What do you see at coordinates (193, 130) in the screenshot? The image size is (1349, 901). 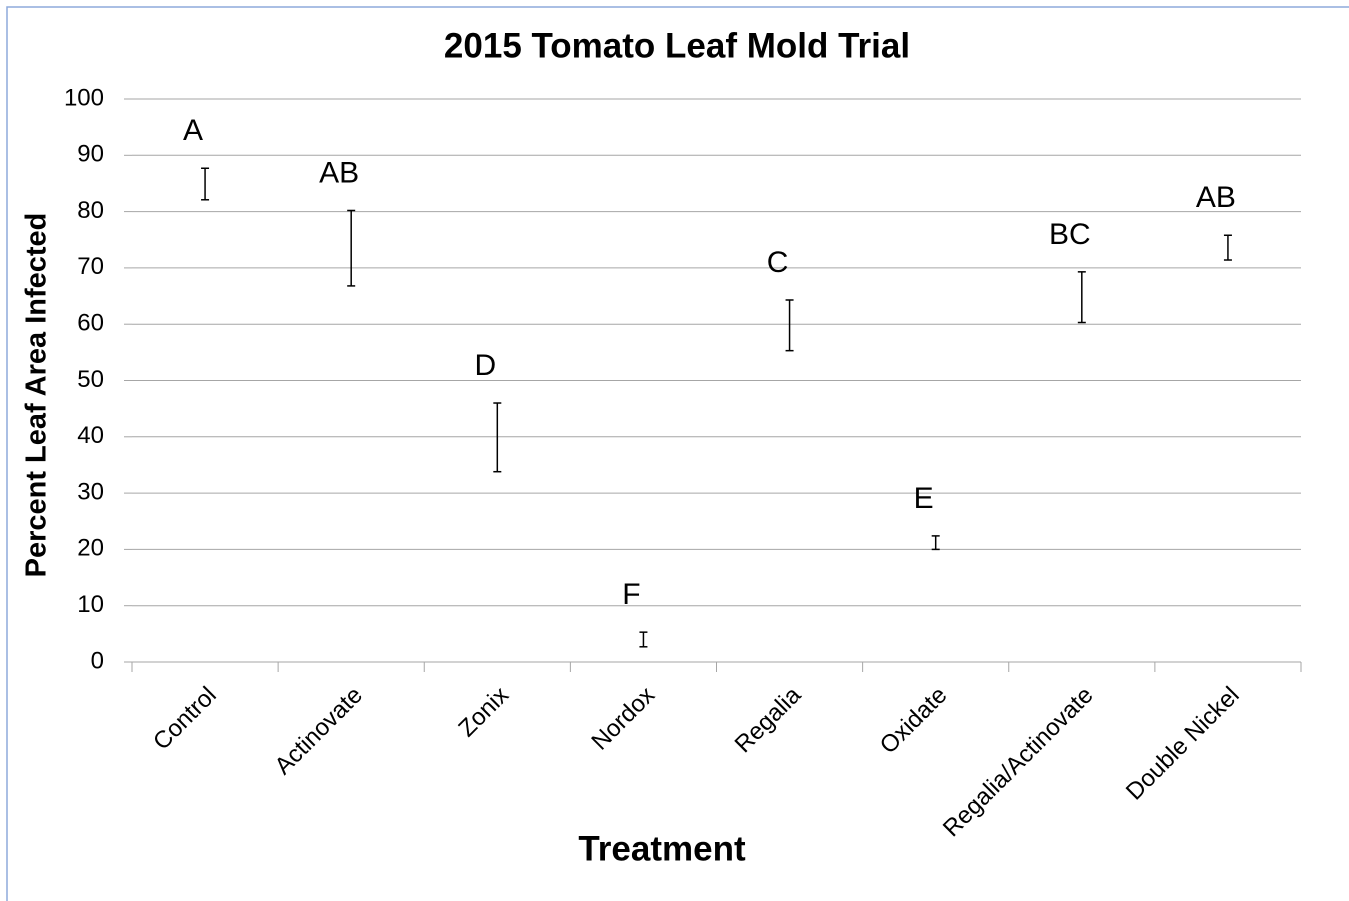 I see `annotation: A` at bounding box center [193, 130].